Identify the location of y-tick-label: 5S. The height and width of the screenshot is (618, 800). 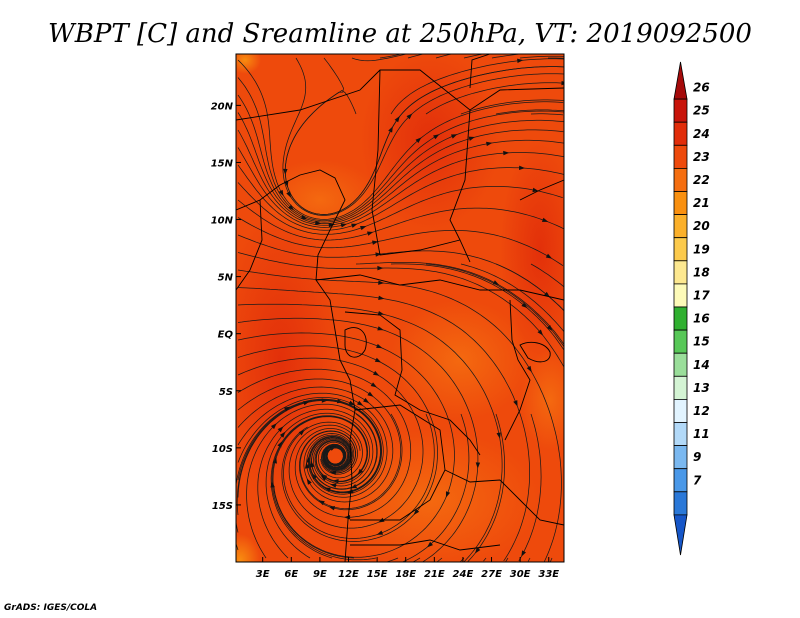
(226, 392).